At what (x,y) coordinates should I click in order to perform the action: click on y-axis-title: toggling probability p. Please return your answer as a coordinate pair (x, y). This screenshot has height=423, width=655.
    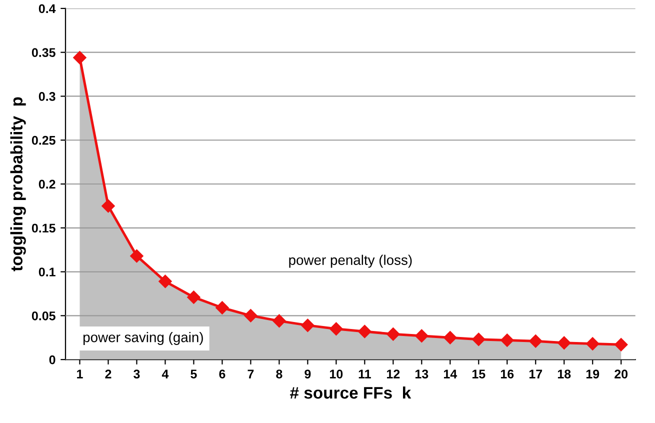
    Looking at the image, I should click on (18, 184).